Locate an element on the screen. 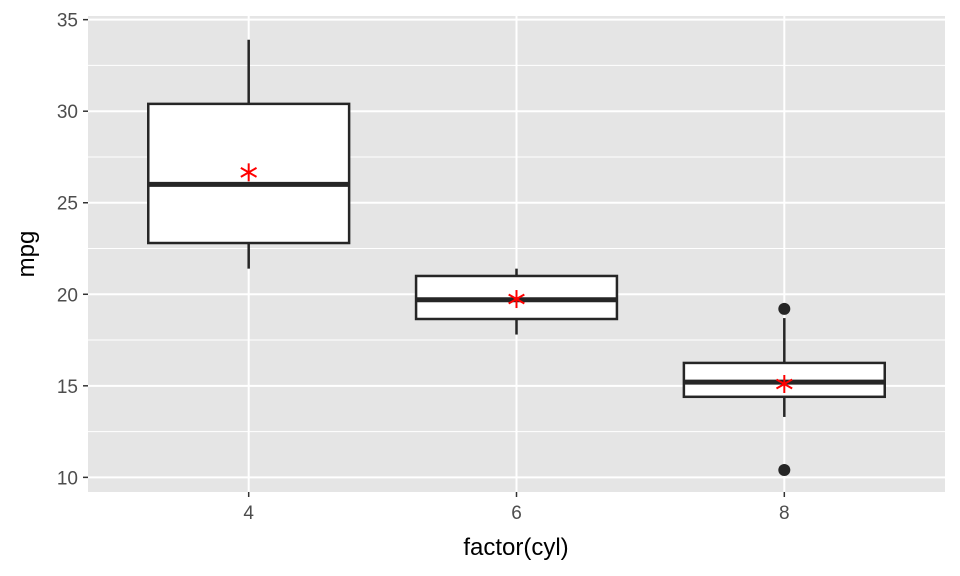 The height and width of the screenshot is (576, 960). y-tick-label: 30 is located at coordinates (67, 112).